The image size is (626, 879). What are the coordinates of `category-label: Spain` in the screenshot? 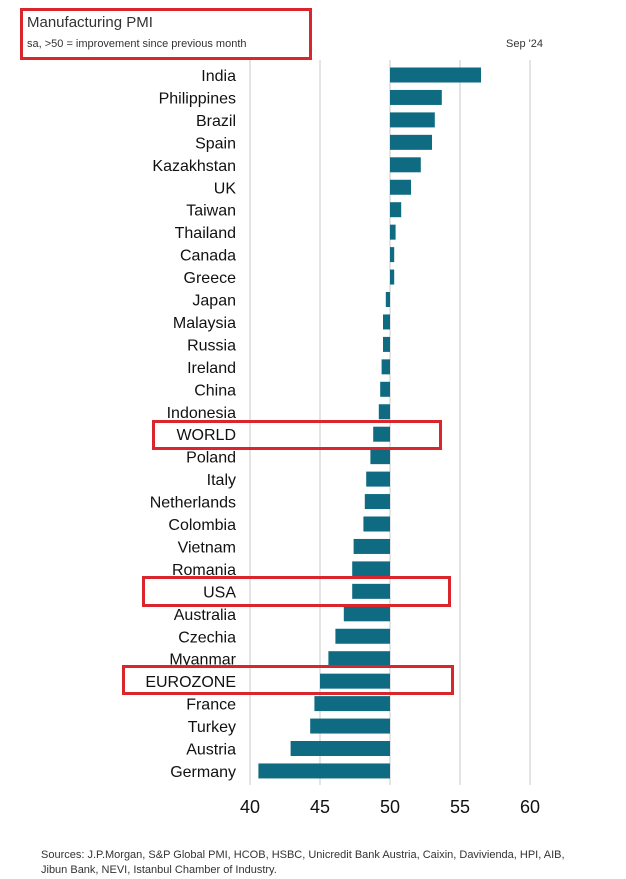 It's located at (215, 143).